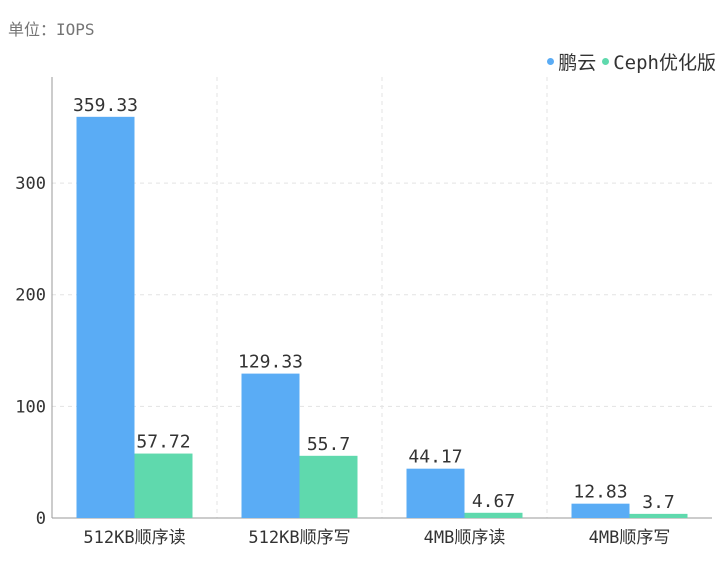  Describe the element at coordinates (658, 502) in the screenshot. I see `data-label: 3.7` at that location.